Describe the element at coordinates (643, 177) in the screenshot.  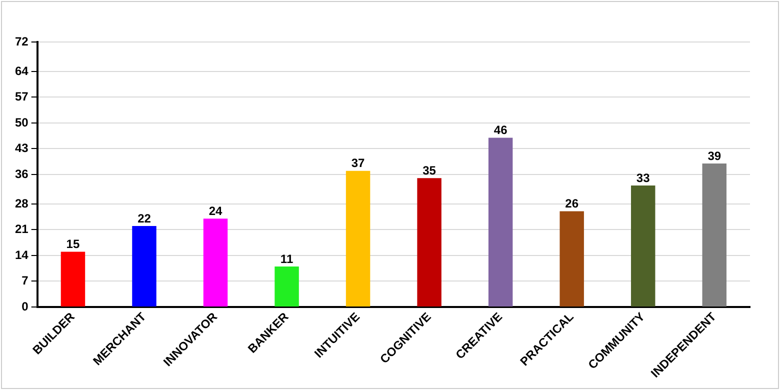
I see `data-label: 33` at that location.